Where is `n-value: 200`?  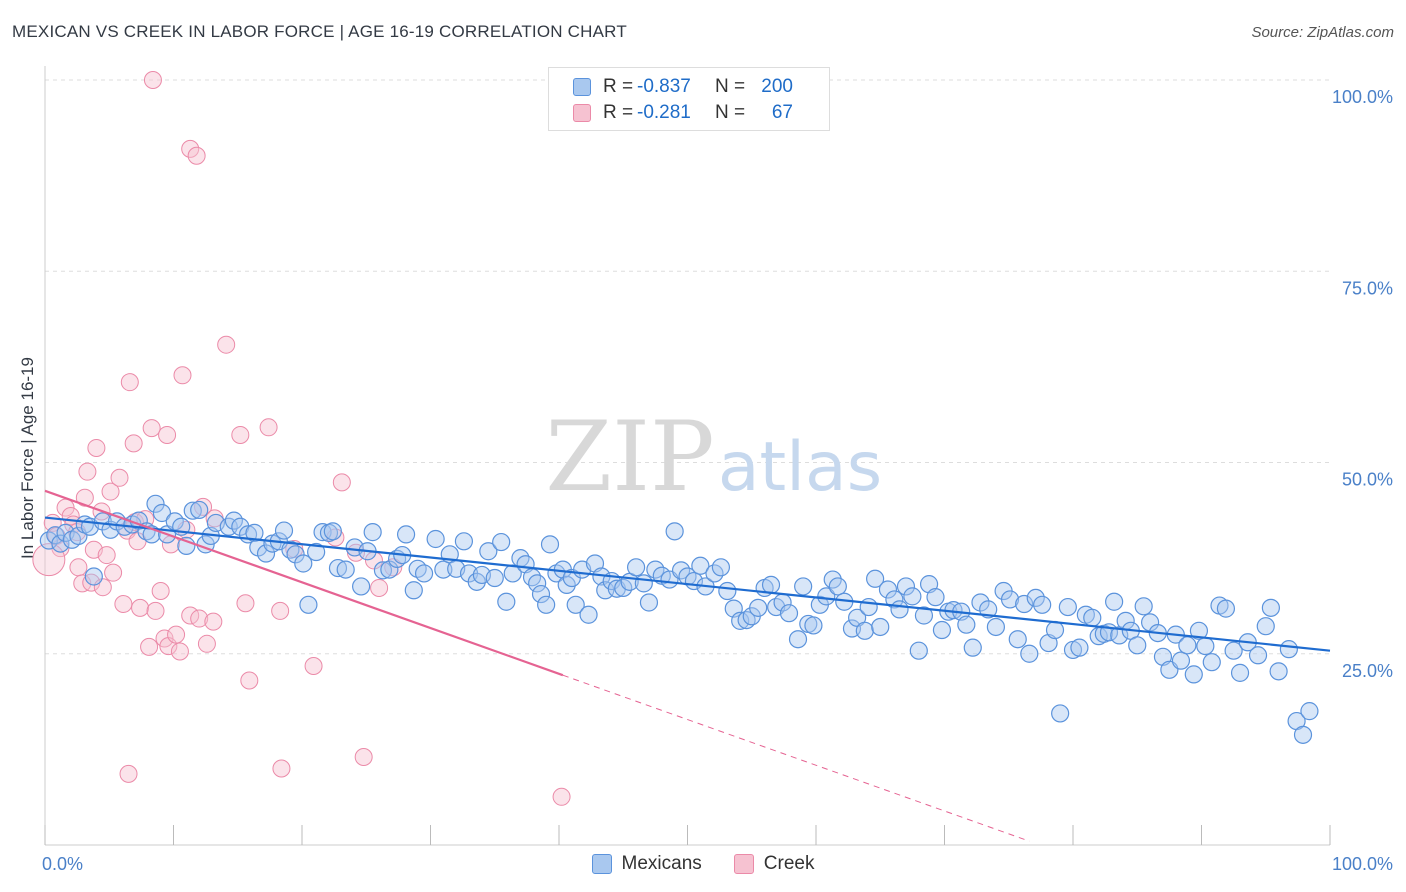
n-value: 200 is located at coordinates (777, 86).